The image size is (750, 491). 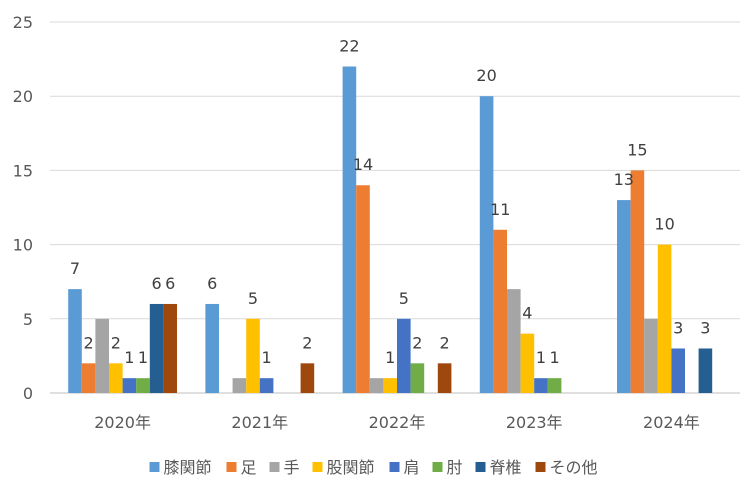 What do you see at coordinates (317, 467) in the screenshot?
I see `legend-swatch-股関節` at bounding box center [317, 467].